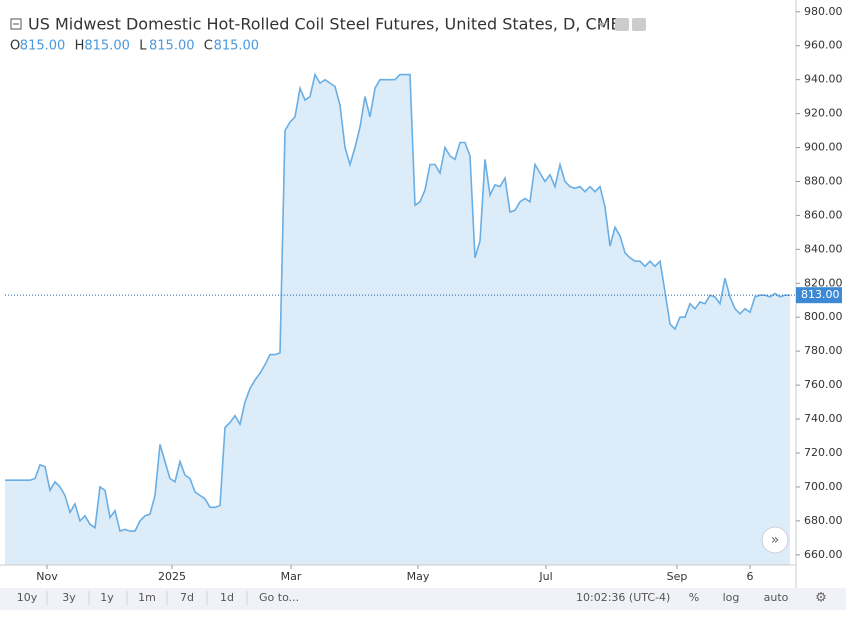 The image size is (846, 621). I want to click on bottom-toolbar, so click(423, 599).